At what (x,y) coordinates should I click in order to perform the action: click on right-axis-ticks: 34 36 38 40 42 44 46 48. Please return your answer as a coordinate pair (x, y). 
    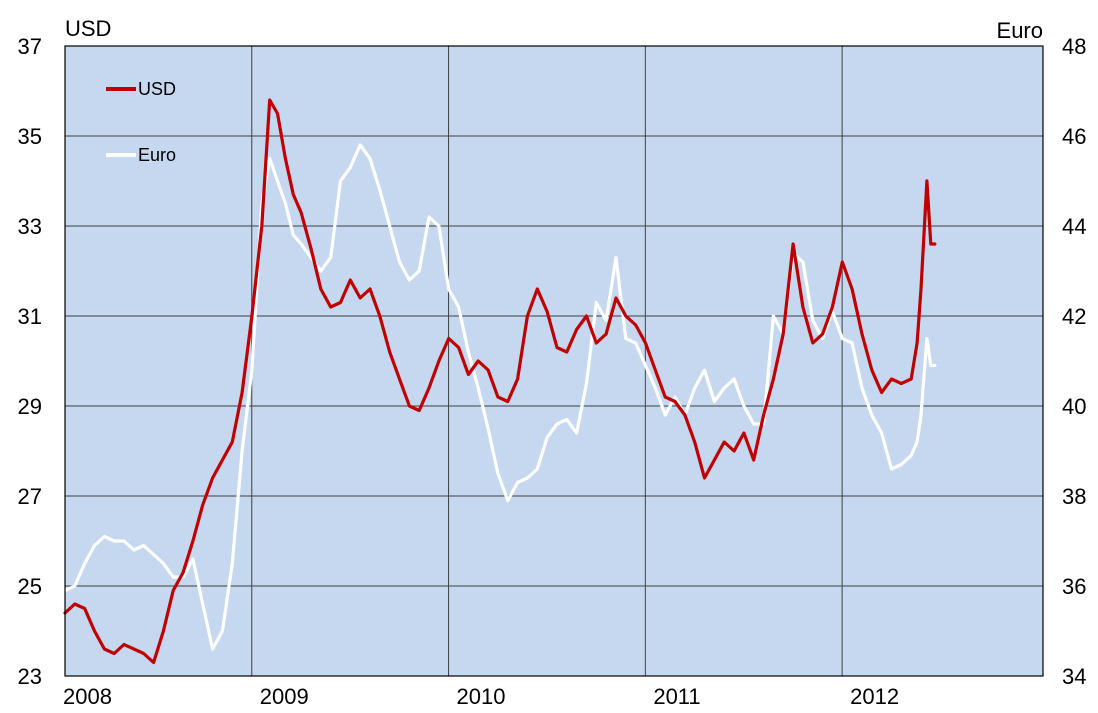
    Looking at the image, I should click on (1074, 361).